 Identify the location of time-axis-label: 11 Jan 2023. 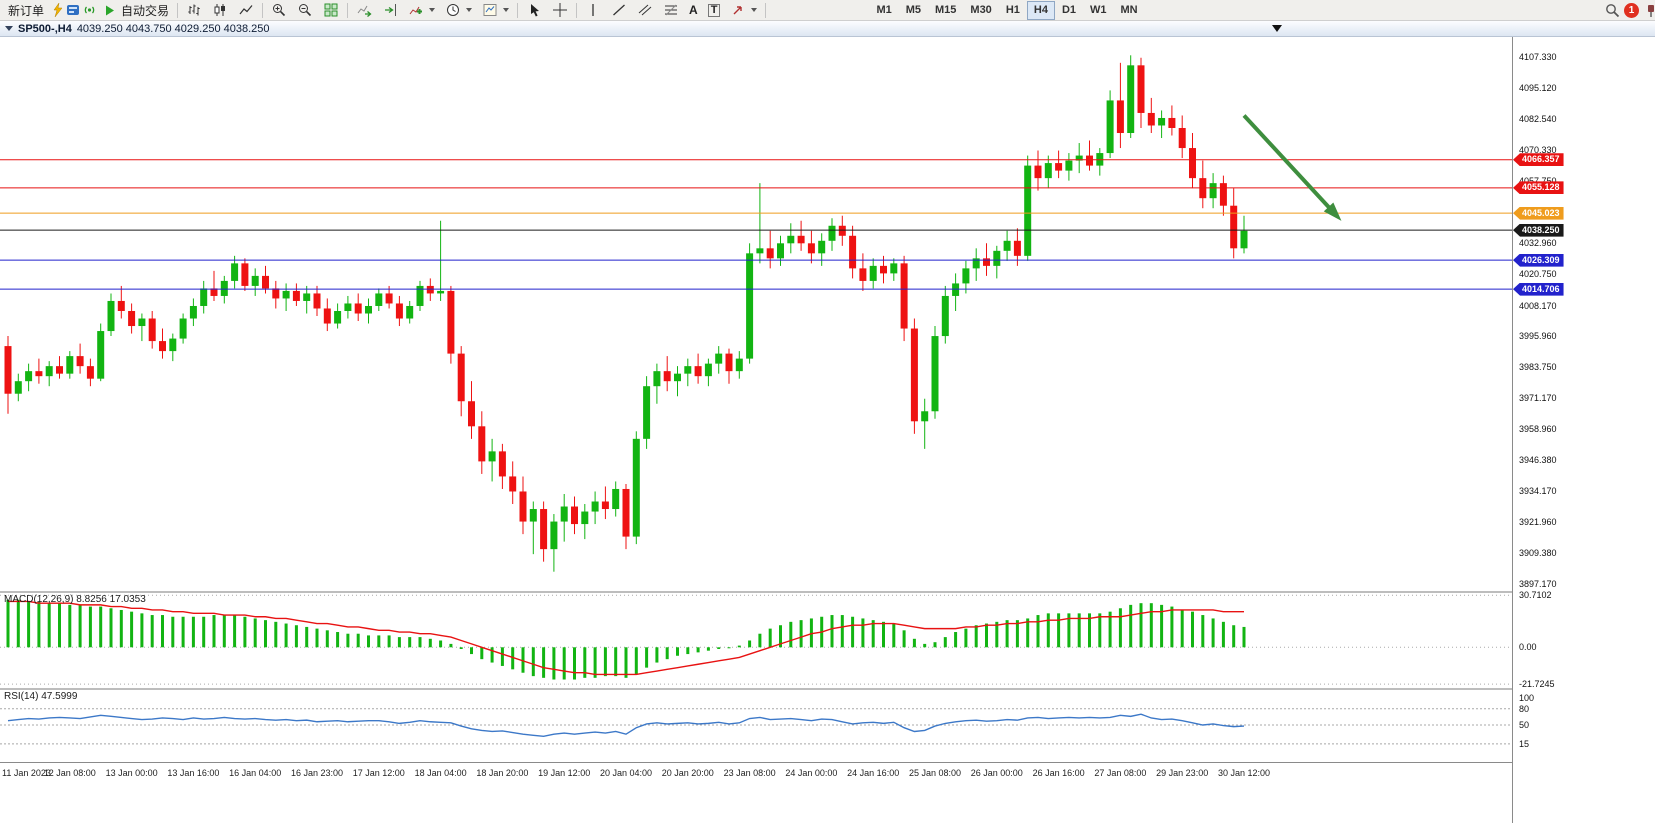
(26, 773).